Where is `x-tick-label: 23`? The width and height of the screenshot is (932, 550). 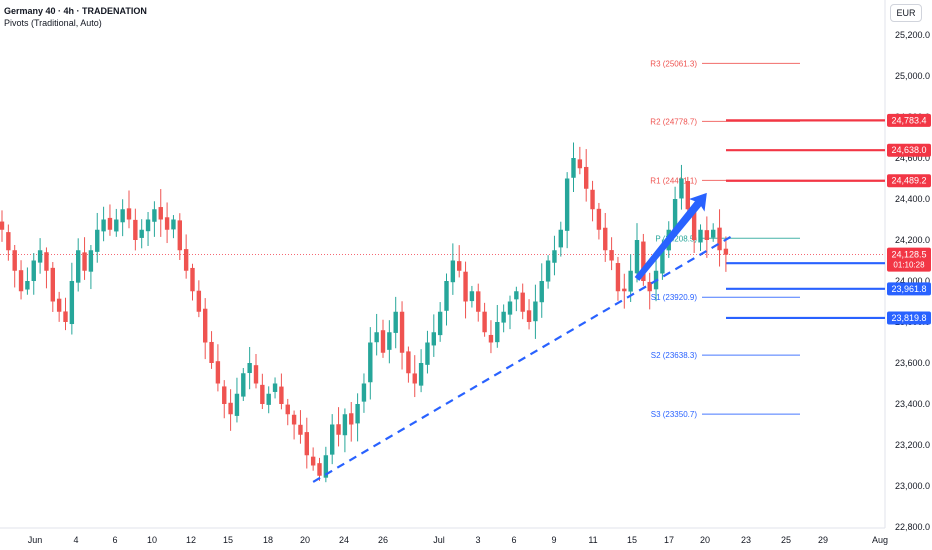
x-tick-label: 23 is located at coordinates (746, 540).